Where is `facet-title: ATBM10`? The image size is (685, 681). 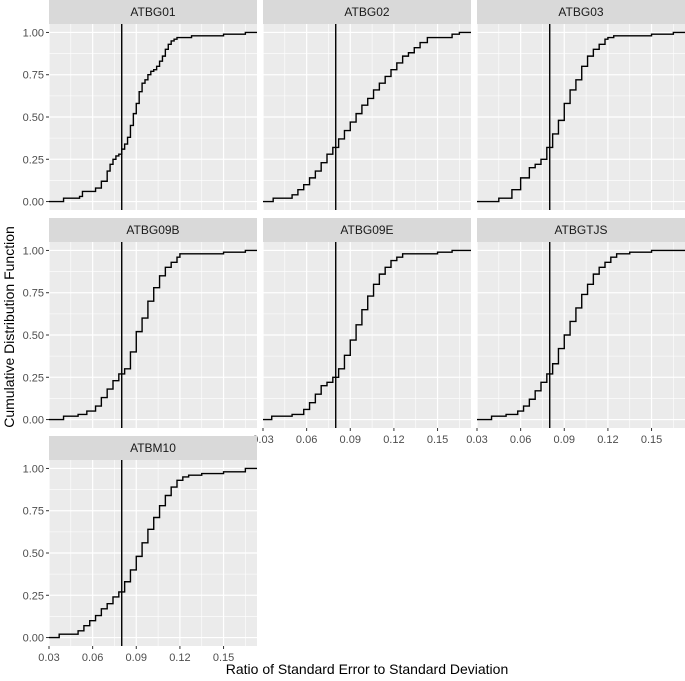
facet-title: ATBM10 is located at coordinates (153, 448).